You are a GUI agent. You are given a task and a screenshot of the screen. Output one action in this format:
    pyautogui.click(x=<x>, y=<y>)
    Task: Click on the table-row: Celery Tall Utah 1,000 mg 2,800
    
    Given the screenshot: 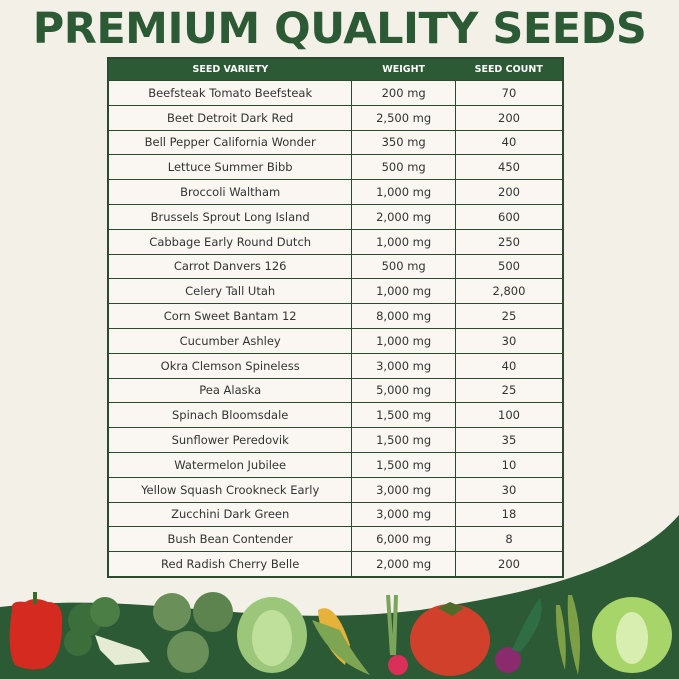 What is the action you would take?
    pyautogui.click(x=335, y=291)
    